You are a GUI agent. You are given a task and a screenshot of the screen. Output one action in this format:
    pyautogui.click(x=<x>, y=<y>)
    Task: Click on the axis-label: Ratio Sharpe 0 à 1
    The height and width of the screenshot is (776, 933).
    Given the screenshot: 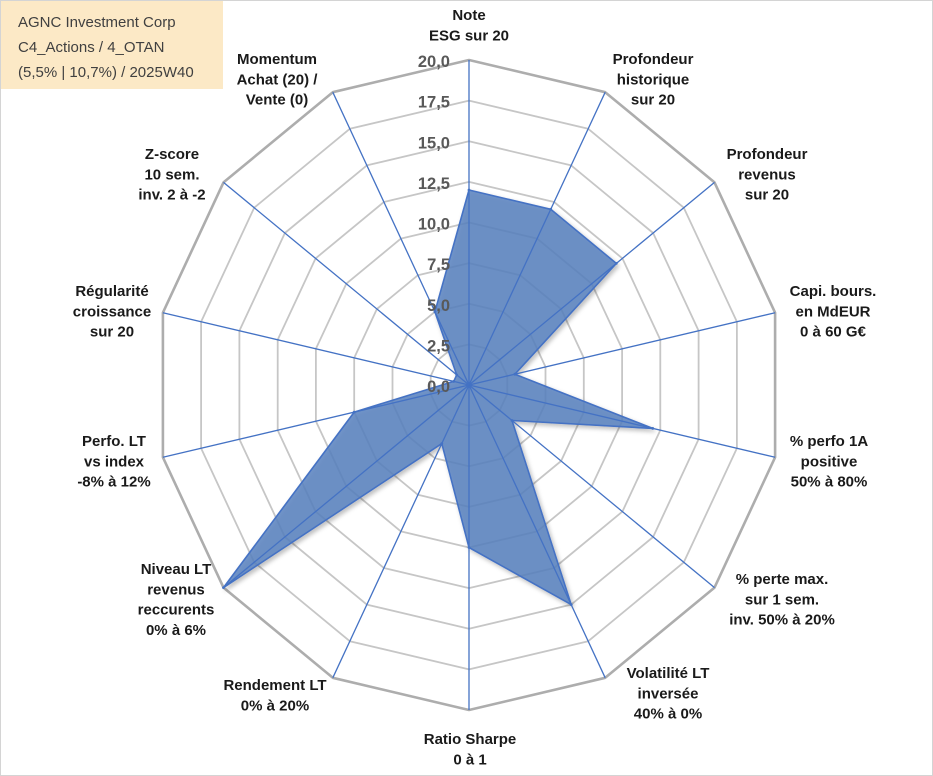 What is the action you would take?
    pyautogui.click(x=470, y=749)
    